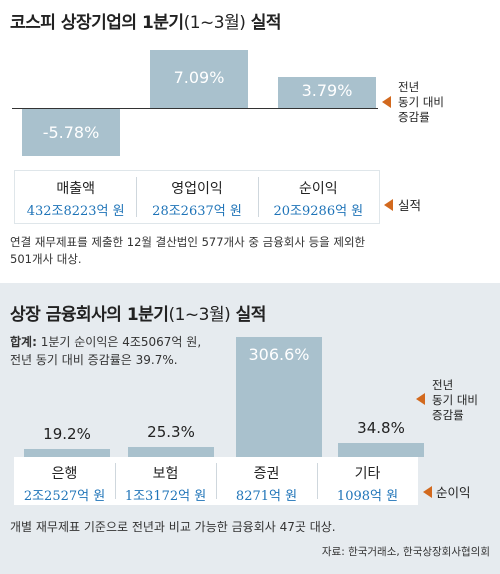 Image resolution: width=500 pixels, height=574 pixels. I want to click on chart2-amount-value: 8271억 원, so click(266, 496).